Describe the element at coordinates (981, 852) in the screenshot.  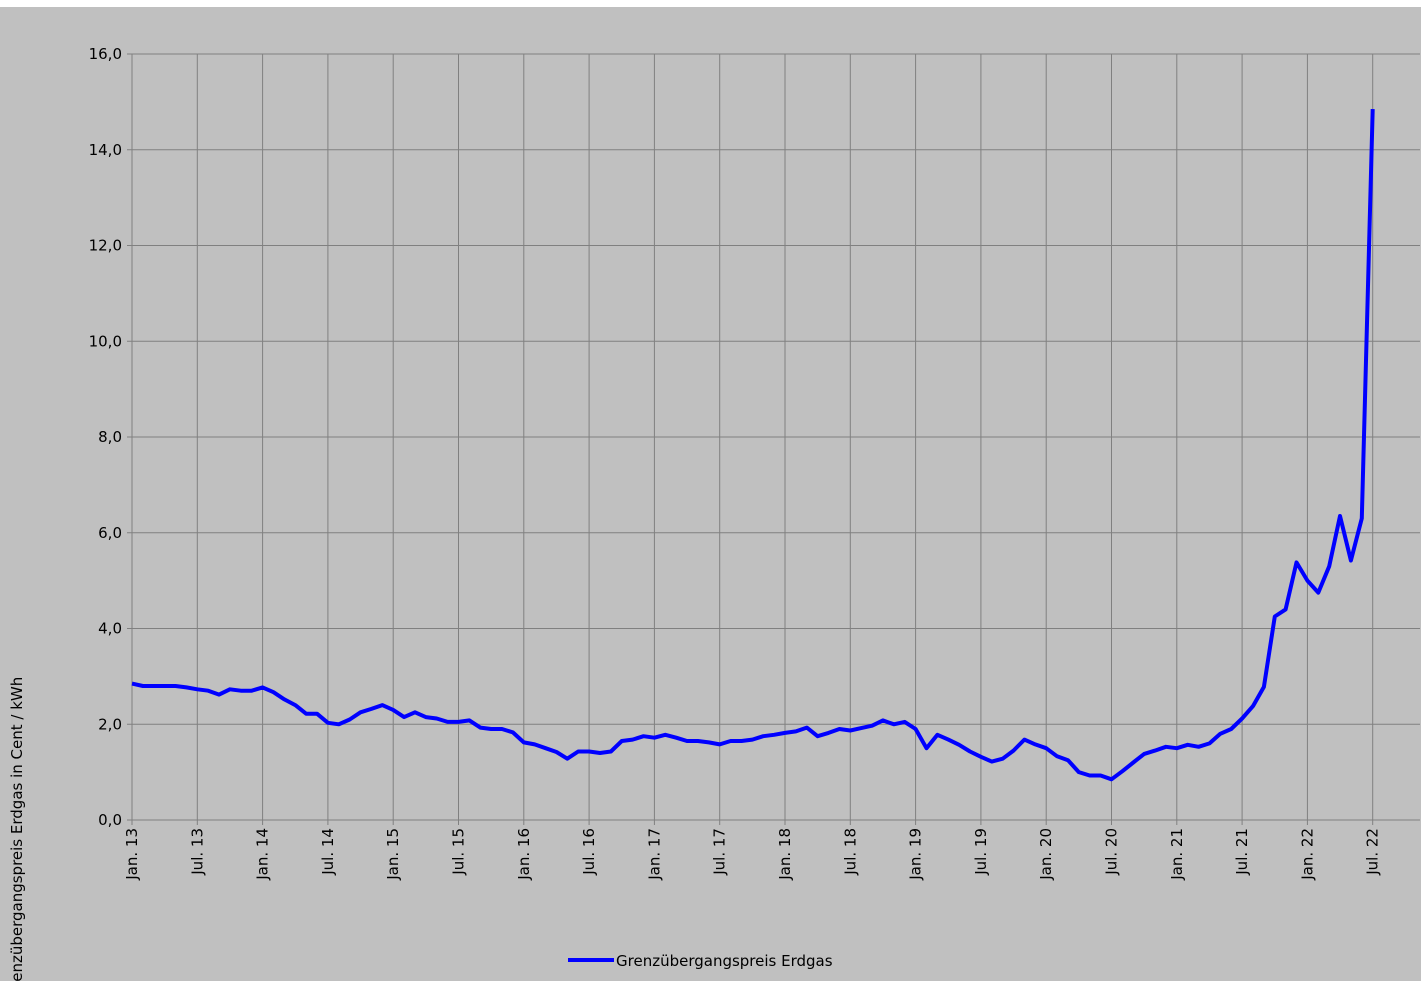
I see `x-tick-label: Jul. 19` at that location.